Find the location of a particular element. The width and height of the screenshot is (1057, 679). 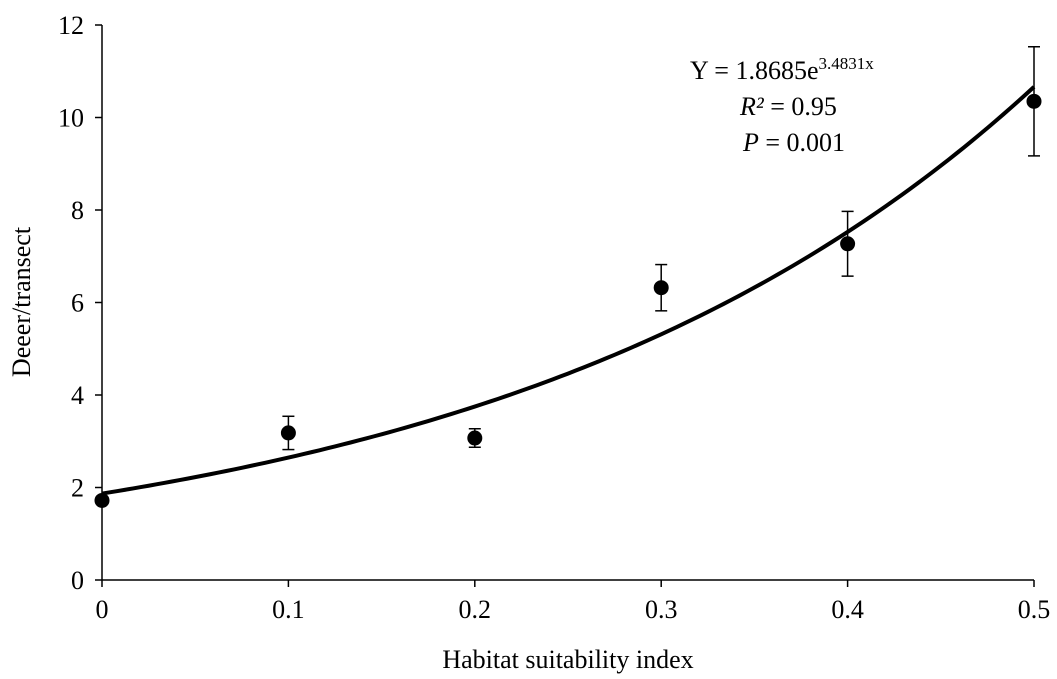

y-ticks: 0 2 4 6 8 10 12 is located at coordinates (80, 303).